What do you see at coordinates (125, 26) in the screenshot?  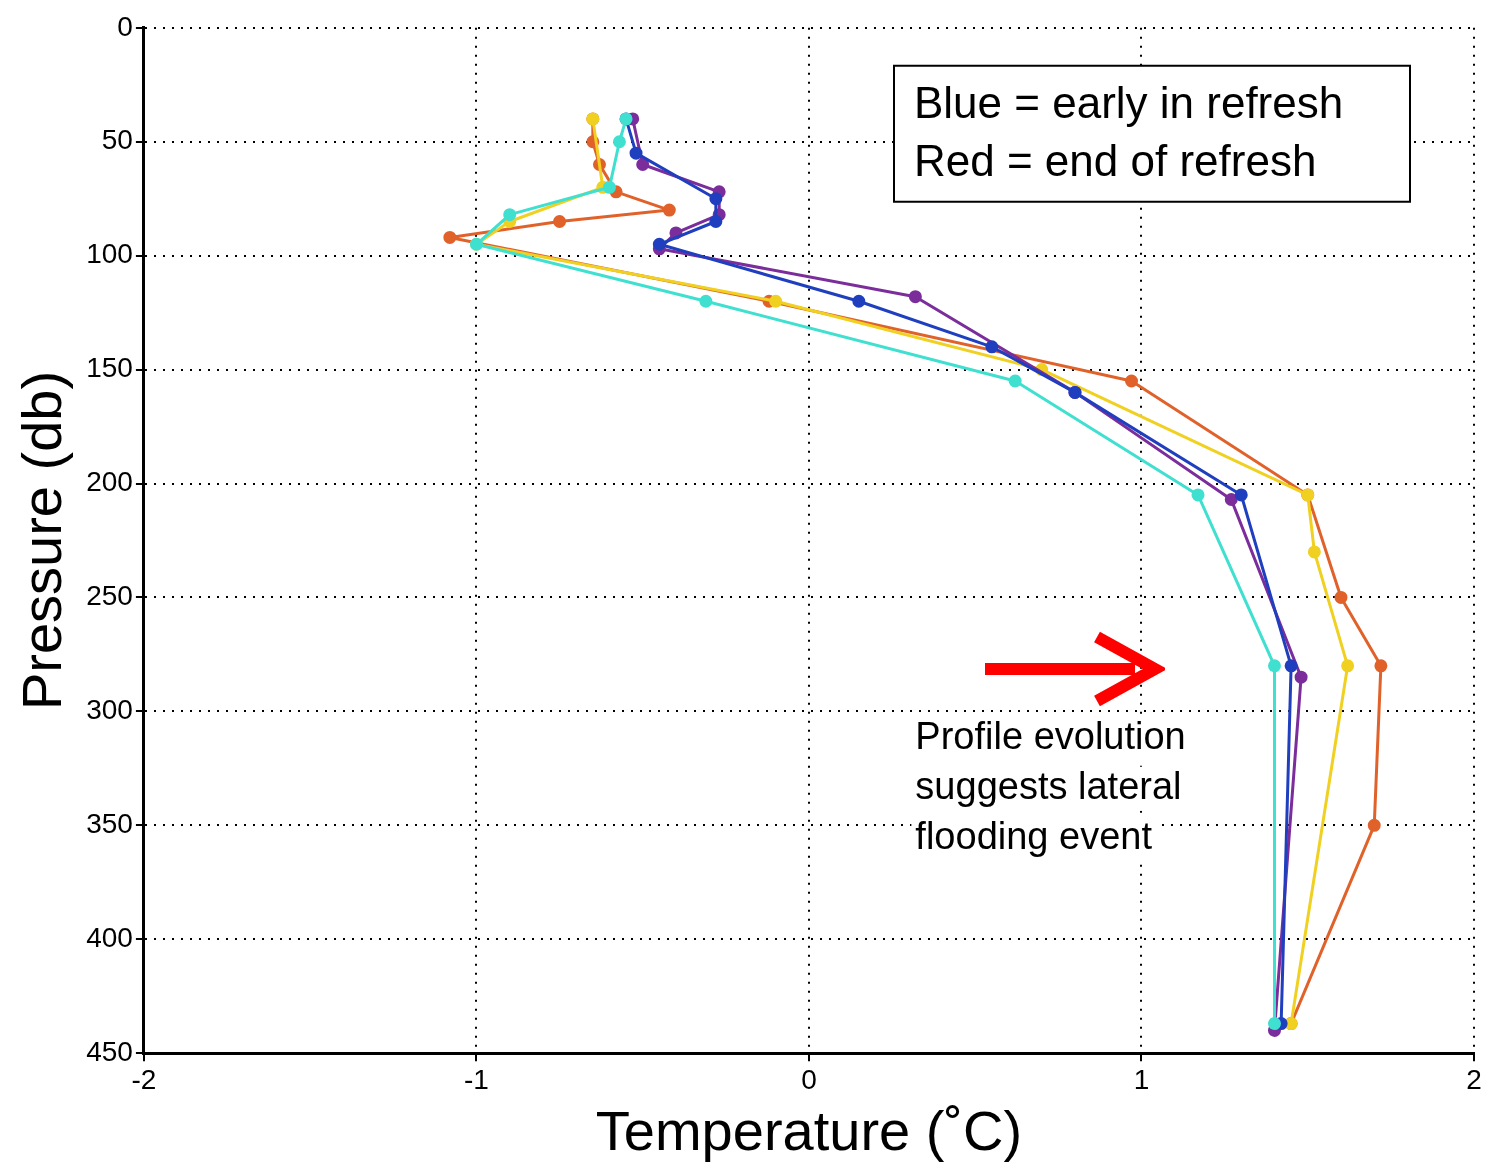 I see `y-tick-label: 0` at bounding box center [125, 26].